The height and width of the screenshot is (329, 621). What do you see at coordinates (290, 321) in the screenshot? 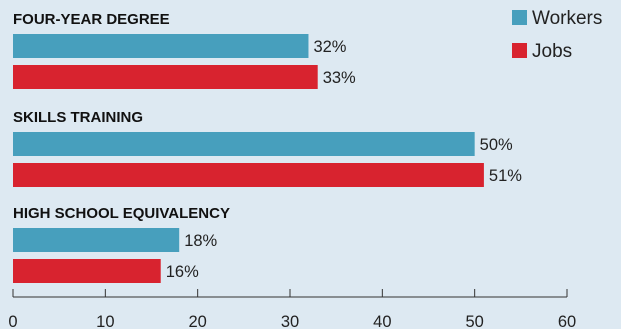
I see `x-tick-label: 30` at bounding box center [290, 321].